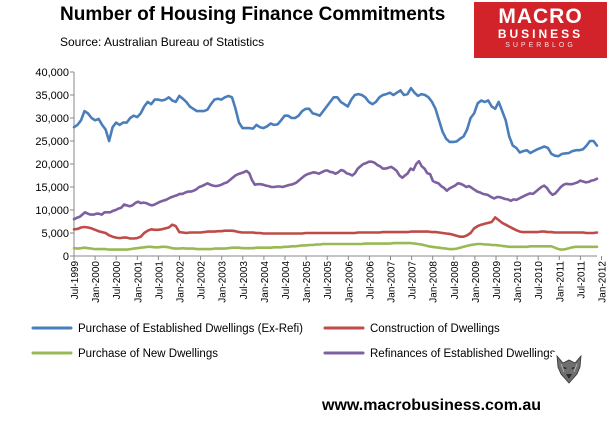  What do you see at coordinates (432, 405) in the screenshot?
I see `site-url: www.macrobusiness.com.au` at bounding box center [432, 405].